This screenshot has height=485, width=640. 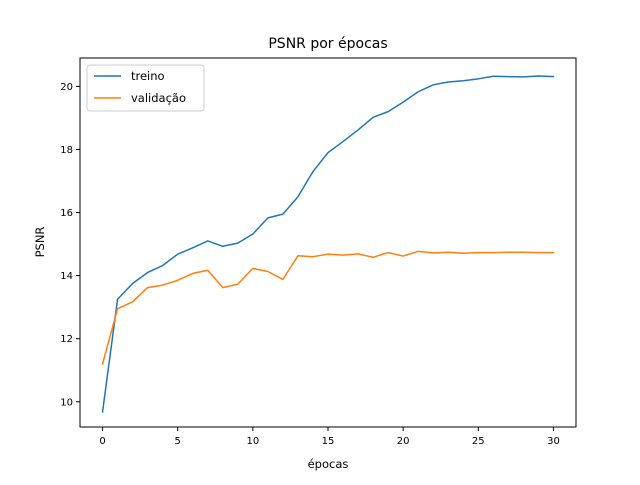 I want to click on y-tick-label: 16, so click(x=66, y=213).